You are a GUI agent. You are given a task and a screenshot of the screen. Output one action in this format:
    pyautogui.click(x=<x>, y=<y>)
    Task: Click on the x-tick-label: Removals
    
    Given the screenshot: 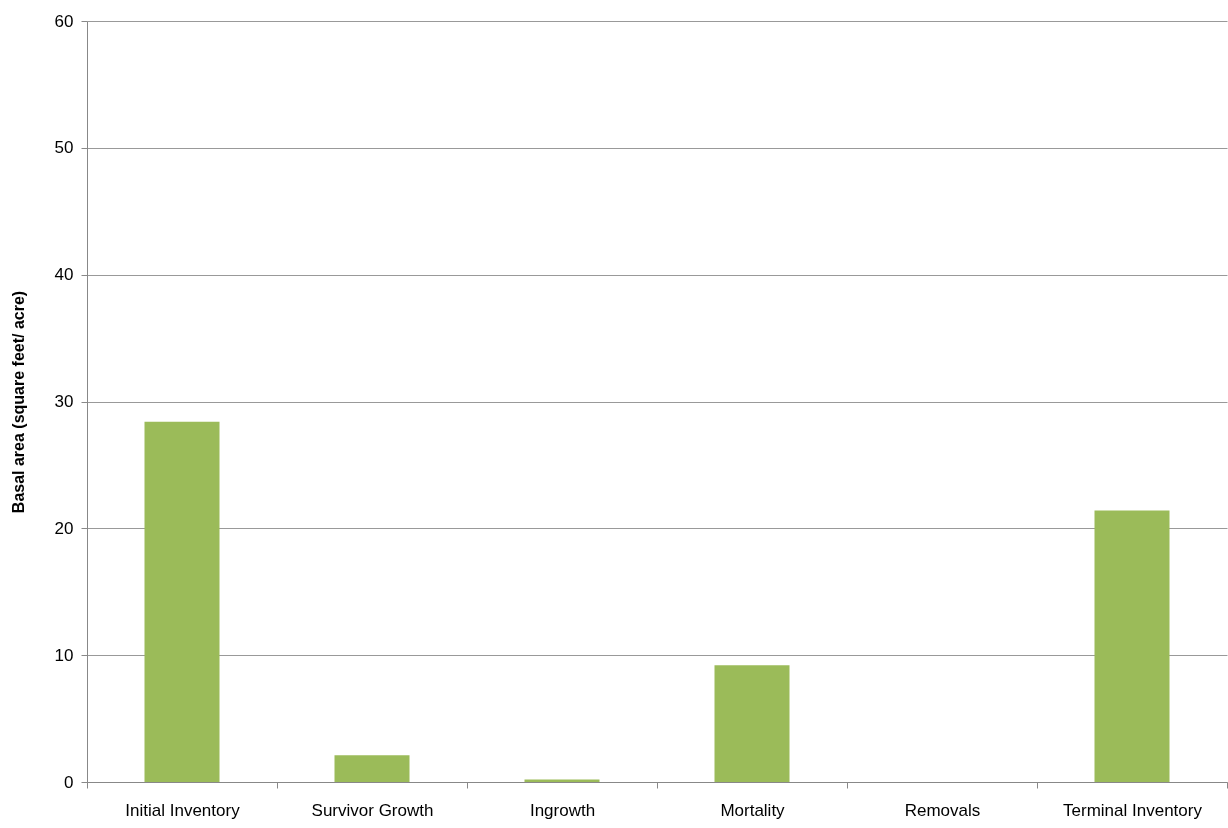 What is the action you would take?
    pyautogui.click(x=942, y=810)
    